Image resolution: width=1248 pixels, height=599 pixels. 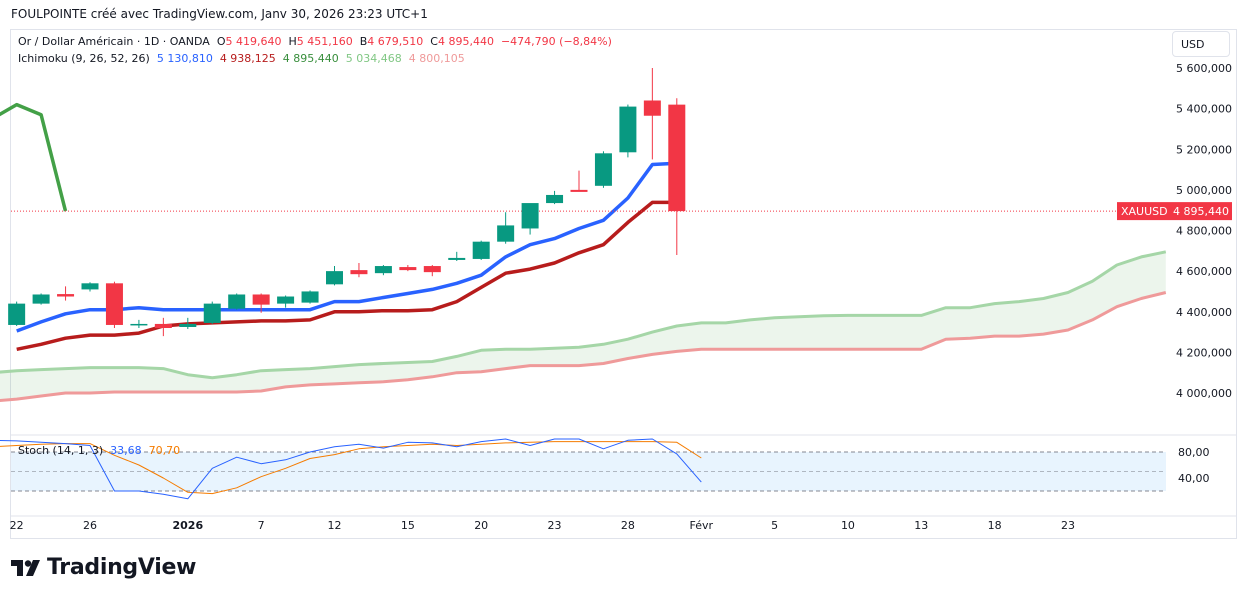 I want to click on time-tick-label: 20, so click(x=481, y=525).